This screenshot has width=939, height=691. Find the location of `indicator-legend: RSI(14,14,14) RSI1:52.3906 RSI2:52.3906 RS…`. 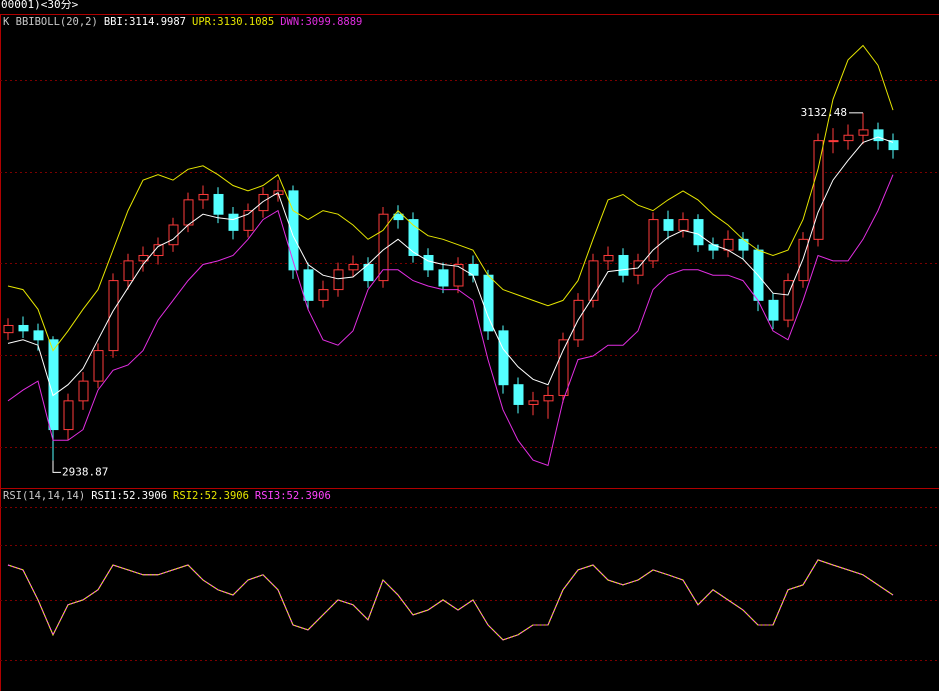

indicator-legend: RSI(14,14,14) RSI1:52.3906 RSI2:52.3906 RS… is located at coordinates (167, 496).